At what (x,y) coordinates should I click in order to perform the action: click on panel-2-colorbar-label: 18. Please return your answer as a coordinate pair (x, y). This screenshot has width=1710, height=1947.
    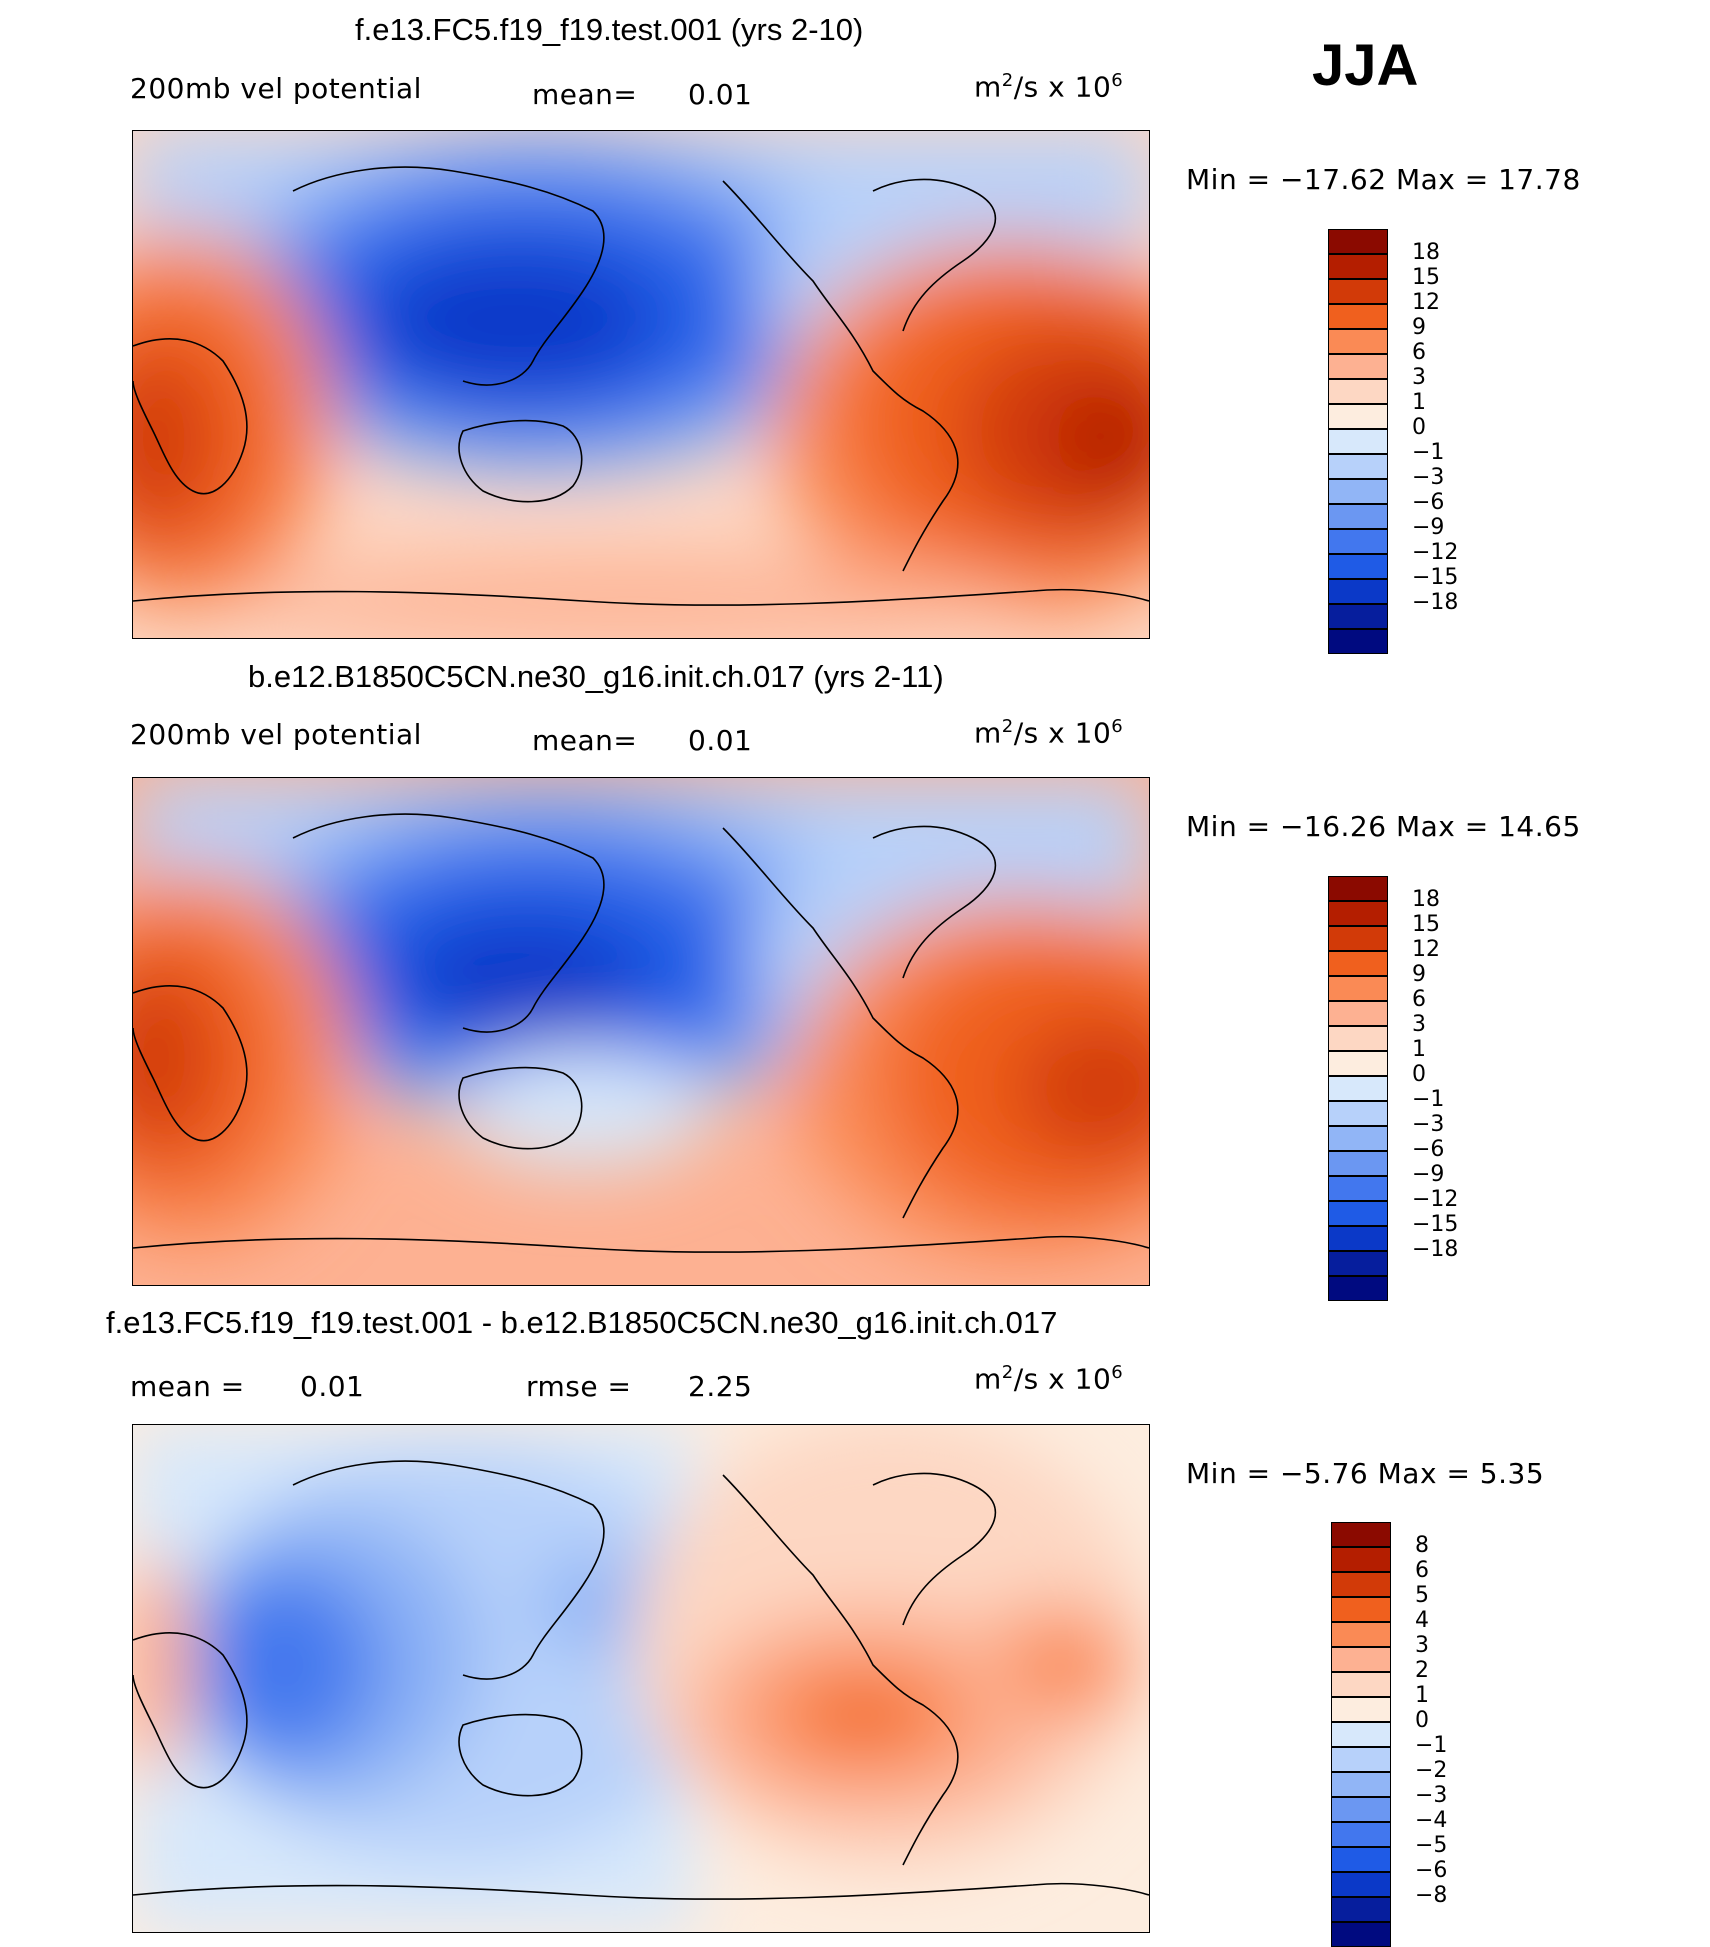
    Looking at the image, I should click on (1426, 899).